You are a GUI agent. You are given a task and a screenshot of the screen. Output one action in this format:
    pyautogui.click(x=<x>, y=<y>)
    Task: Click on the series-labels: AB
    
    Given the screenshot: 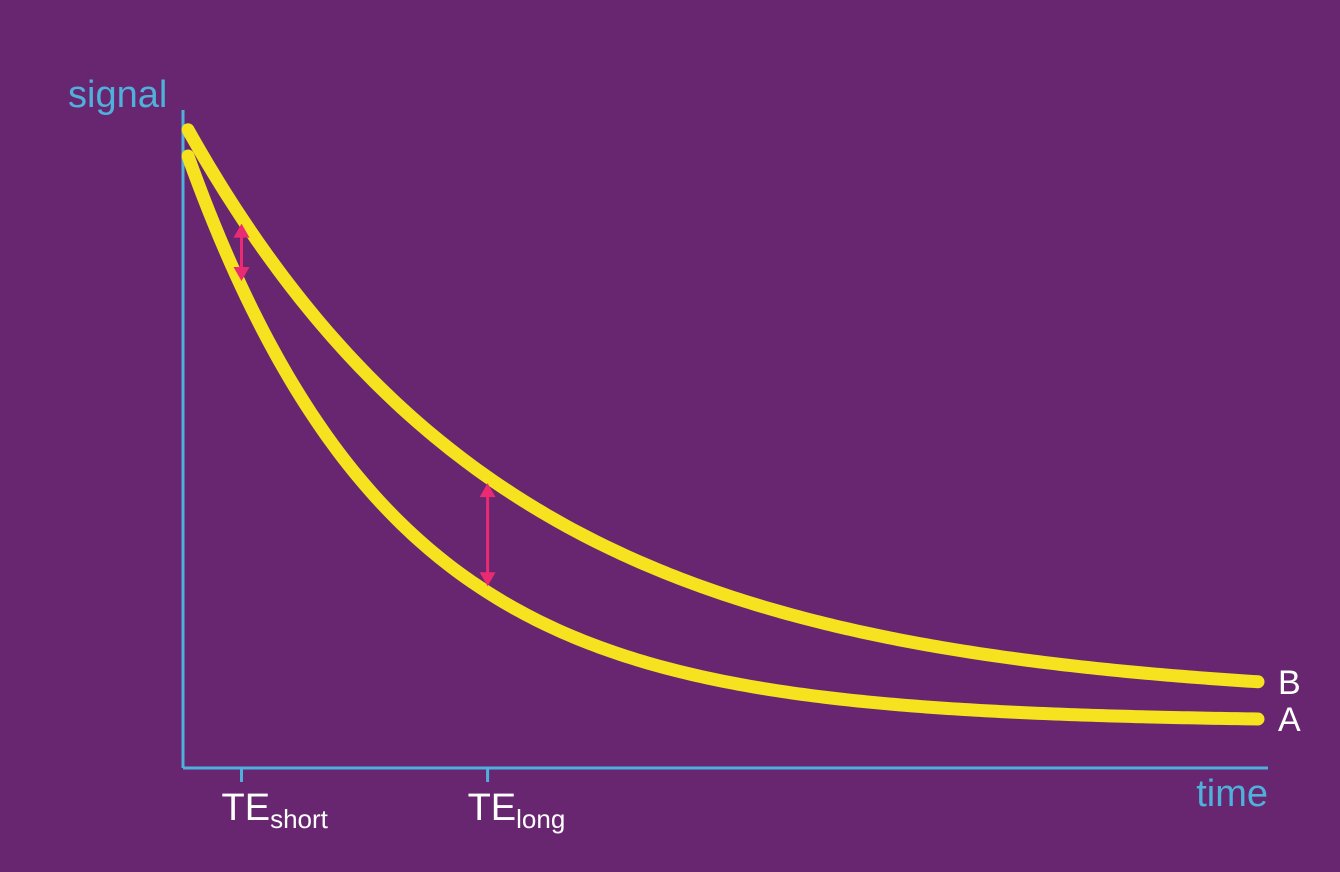 What is the action you would take?
    pyautogui.click(x=1289, y=701)
    